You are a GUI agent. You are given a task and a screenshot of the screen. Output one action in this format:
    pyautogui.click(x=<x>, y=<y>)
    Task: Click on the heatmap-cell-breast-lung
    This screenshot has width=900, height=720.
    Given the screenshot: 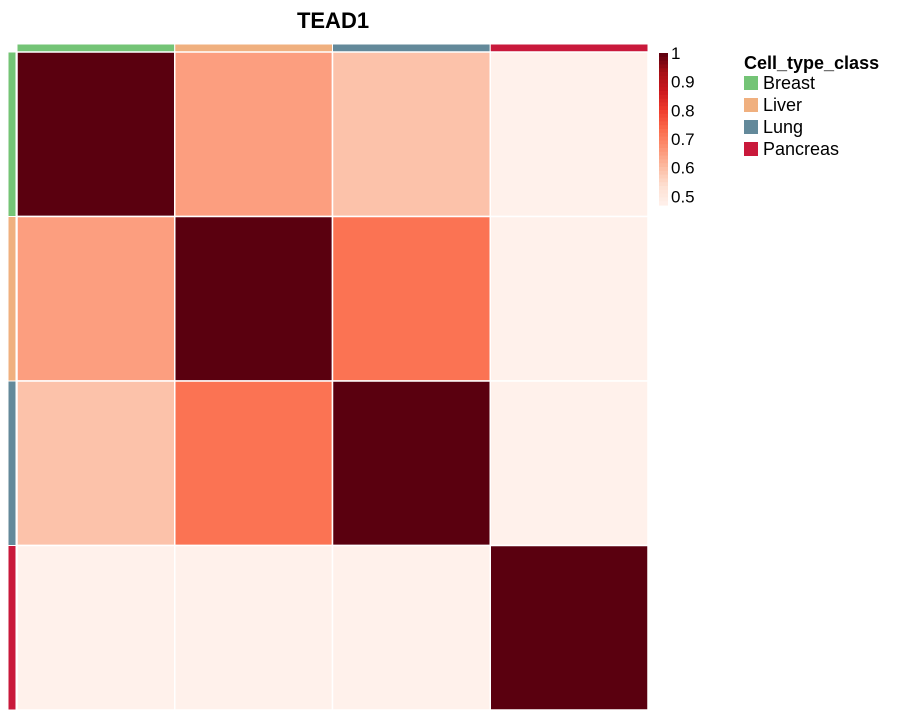 What is the action you would take?
    pyautogui.click(x=411, y=134)
    